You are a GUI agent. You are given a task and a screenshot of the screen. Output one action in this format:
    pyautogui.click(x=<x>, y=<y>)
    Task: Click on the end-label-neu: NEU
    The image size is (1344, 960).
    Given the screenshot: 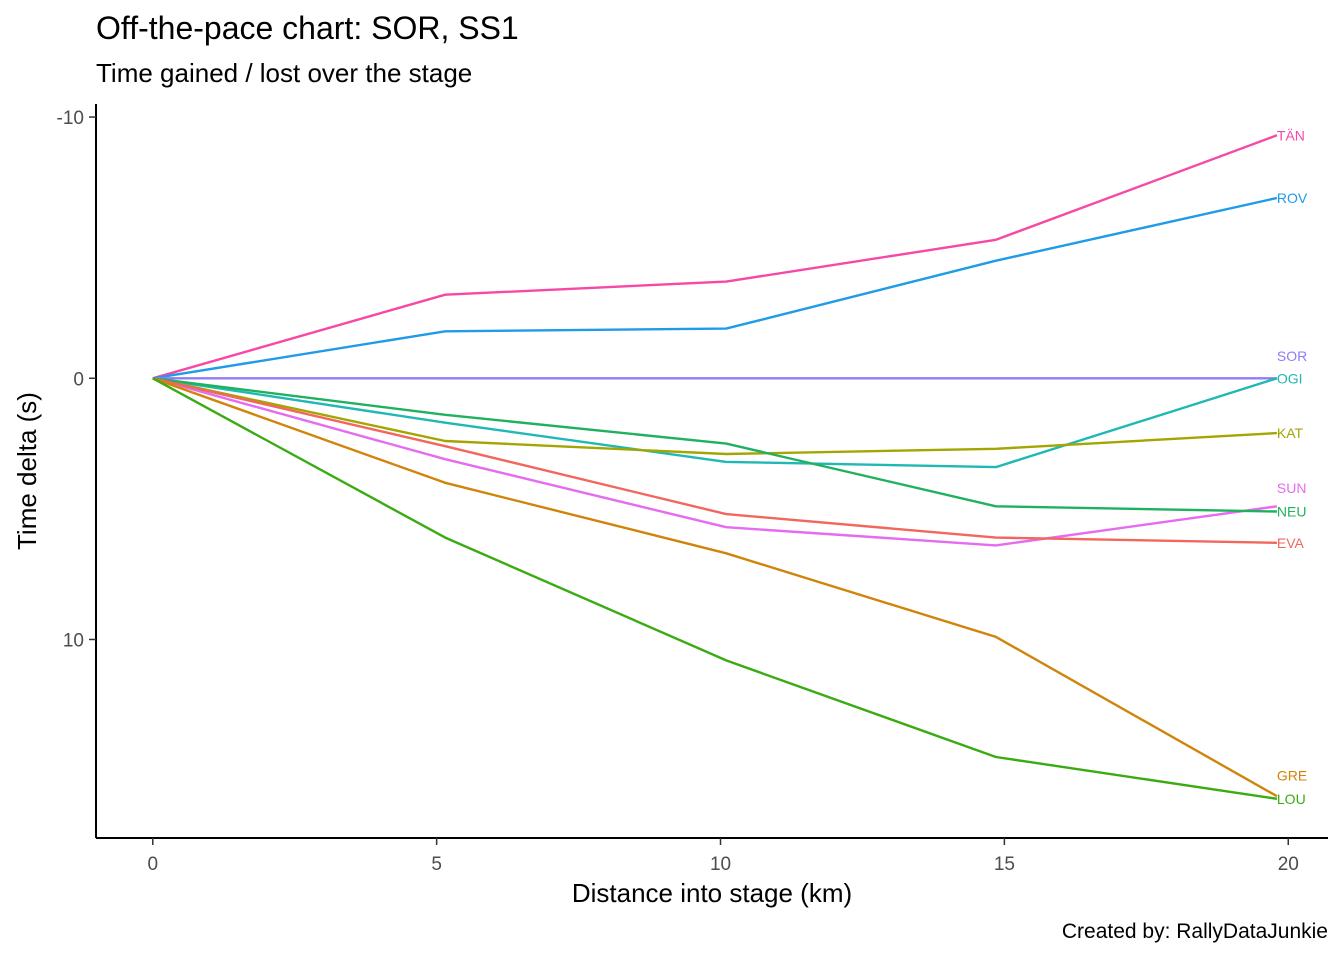 What is the action you would take?
    pyautogui.click(x=1292, y=511)
    